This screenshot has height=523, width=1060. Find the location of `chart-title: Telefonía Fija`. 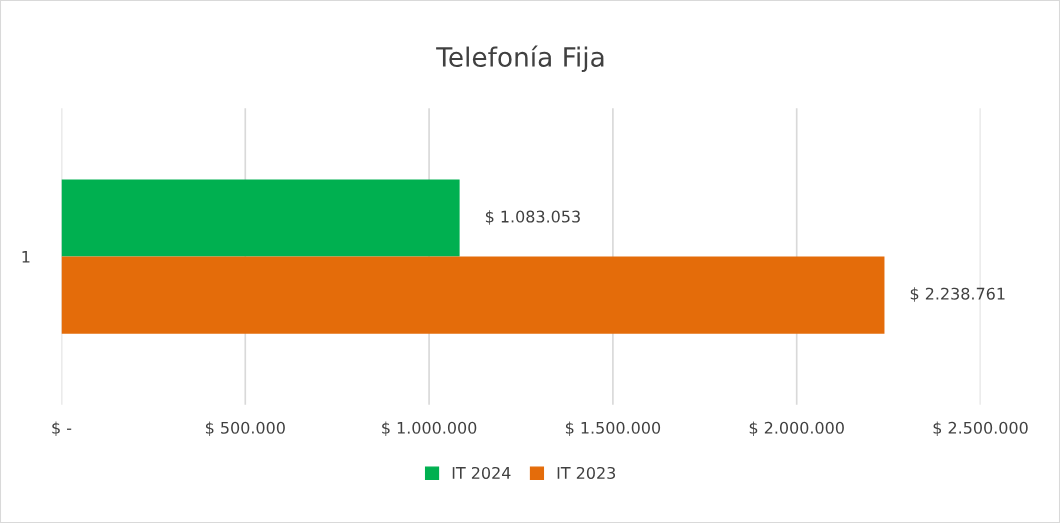

chart-title: Telefonía Fija is located at coordinates (520, 59).